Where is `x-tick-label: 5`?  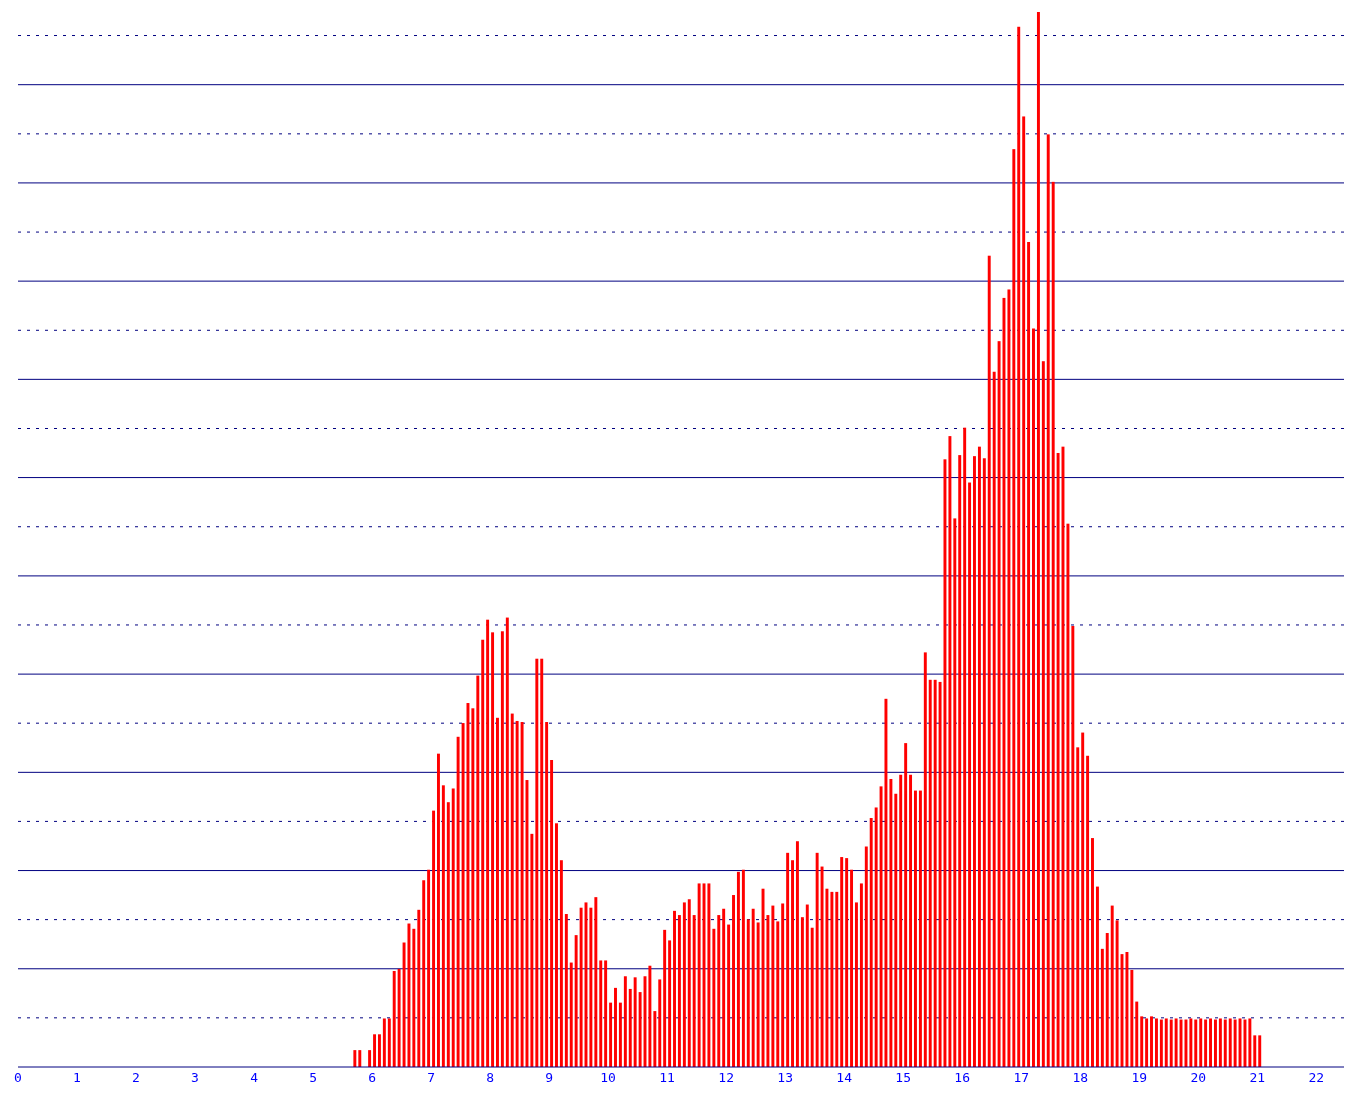 x-tick-label: 5 is located at coordinates (313, 1077).